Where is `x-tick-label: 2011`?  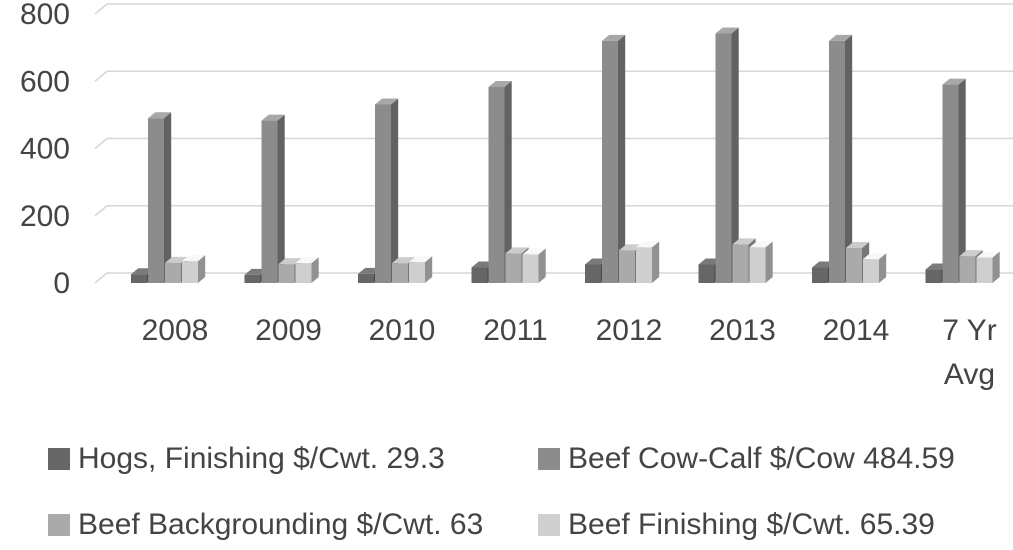
x-tick-label: 2011 is located at coordinates (515, 330).